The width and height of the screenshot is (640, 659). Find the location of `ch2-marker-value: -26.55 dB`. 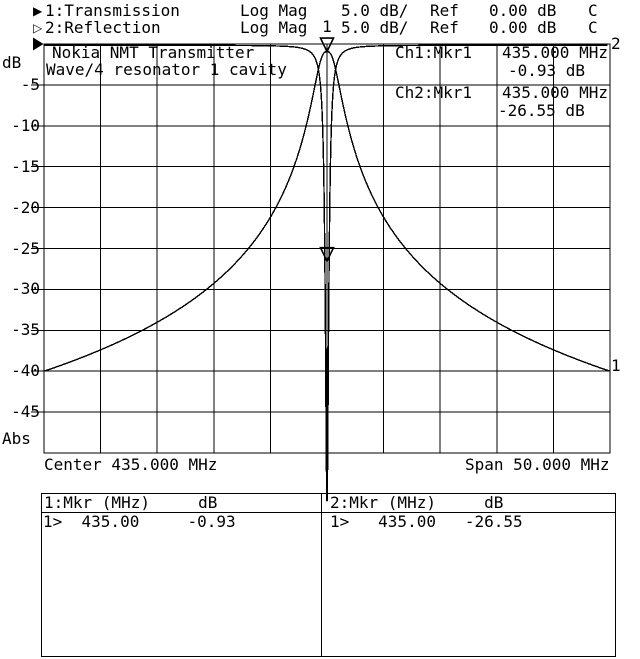

ch2-marker-value: -26.55 dB is located at coordinates (541, 110).